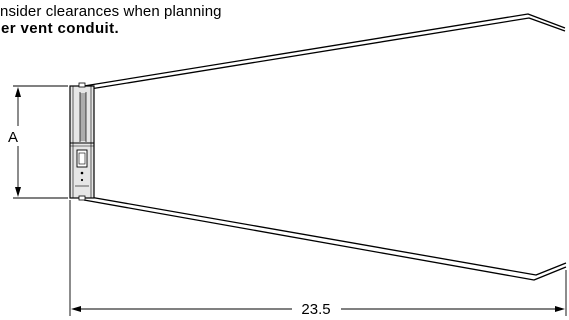  What do you see at coordinates (13, 137) in the screenshot?
I see `dimension-a-label: A` at bounding box center [13, 137].